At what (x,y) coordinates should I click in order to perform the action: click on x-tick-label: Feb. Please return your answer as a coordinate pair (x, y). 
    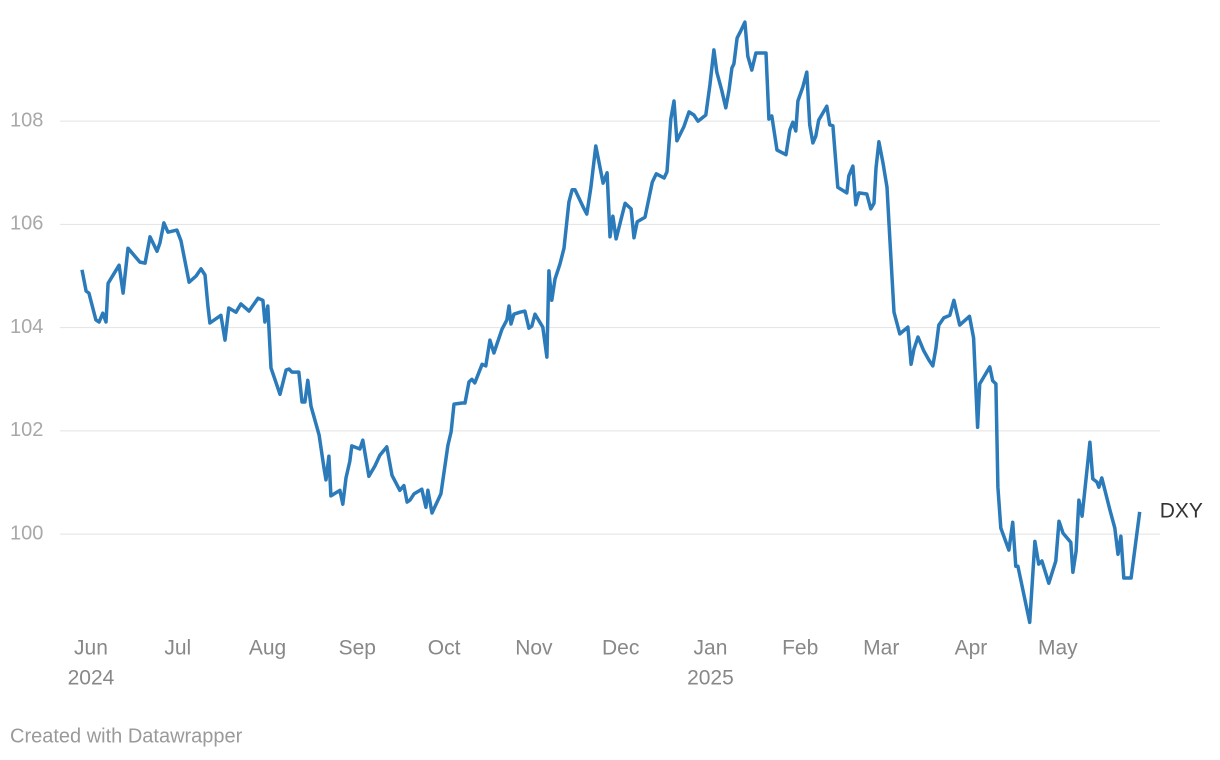
    Looking at the image, I should click on (800, 648).